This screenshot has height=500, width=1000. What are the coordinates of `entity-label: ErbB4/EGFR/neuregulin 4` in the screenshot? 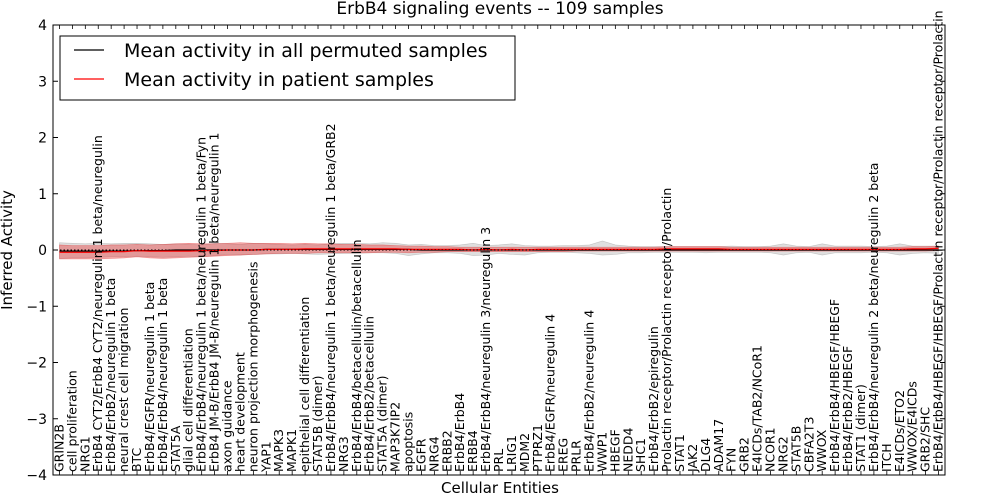 It's located at (550, 393).